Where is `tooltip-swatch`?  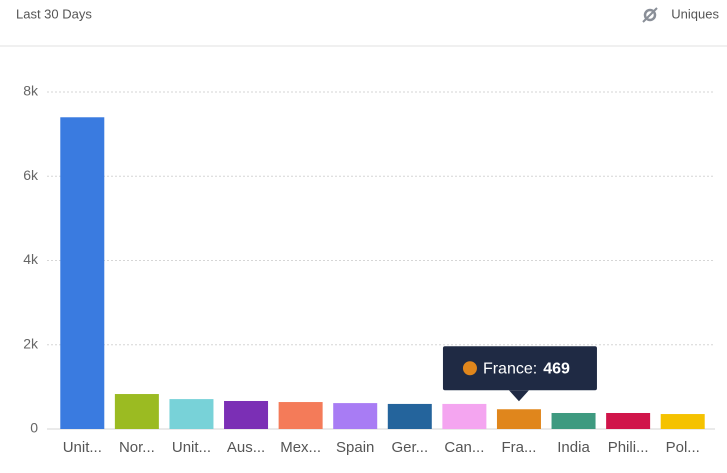 tooltip-swatch is located at coordinates (469, 368).